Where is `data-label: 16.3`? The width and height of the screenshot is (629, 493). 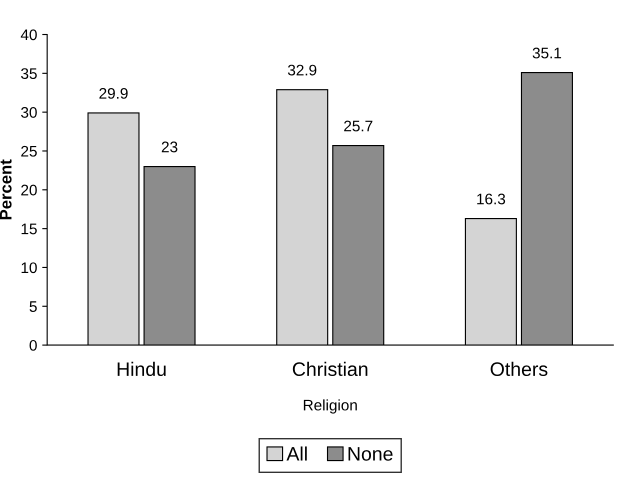
data-label: 16.3 is located at coordinates (491, 199).